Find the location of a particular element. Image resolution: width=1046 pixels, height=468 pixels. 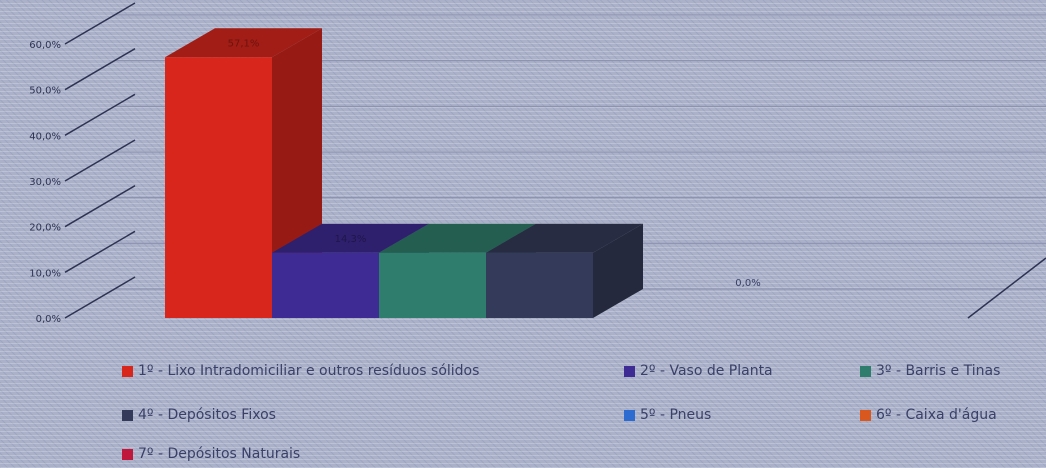

data-label: 57,1% is located at coordinates (244, 44).